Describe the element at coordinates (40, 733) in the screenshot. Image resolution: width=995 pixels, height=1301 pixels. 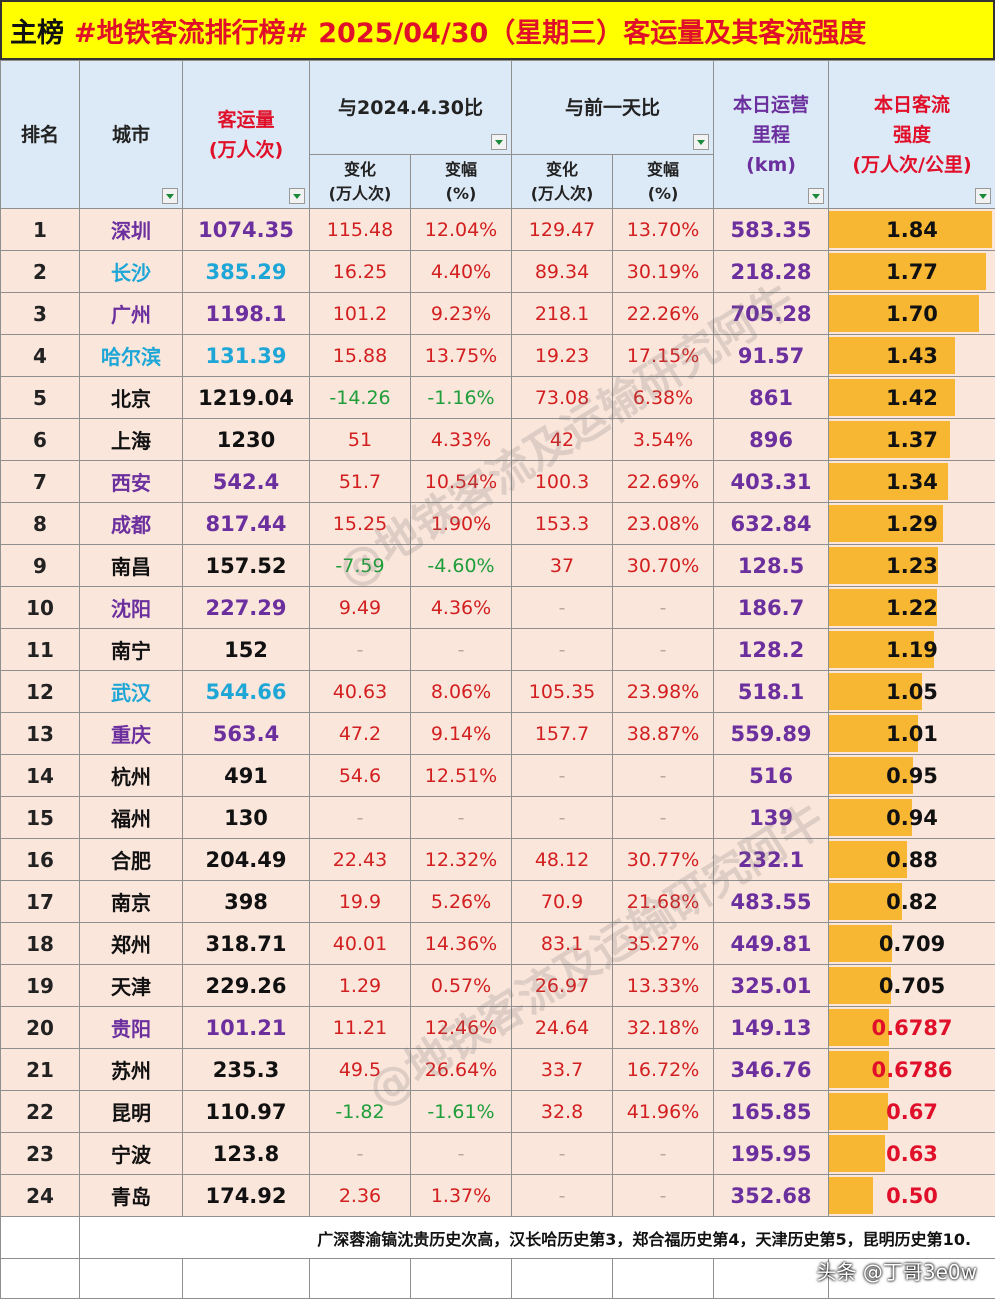
I see `cell-rank: 13` at that location.